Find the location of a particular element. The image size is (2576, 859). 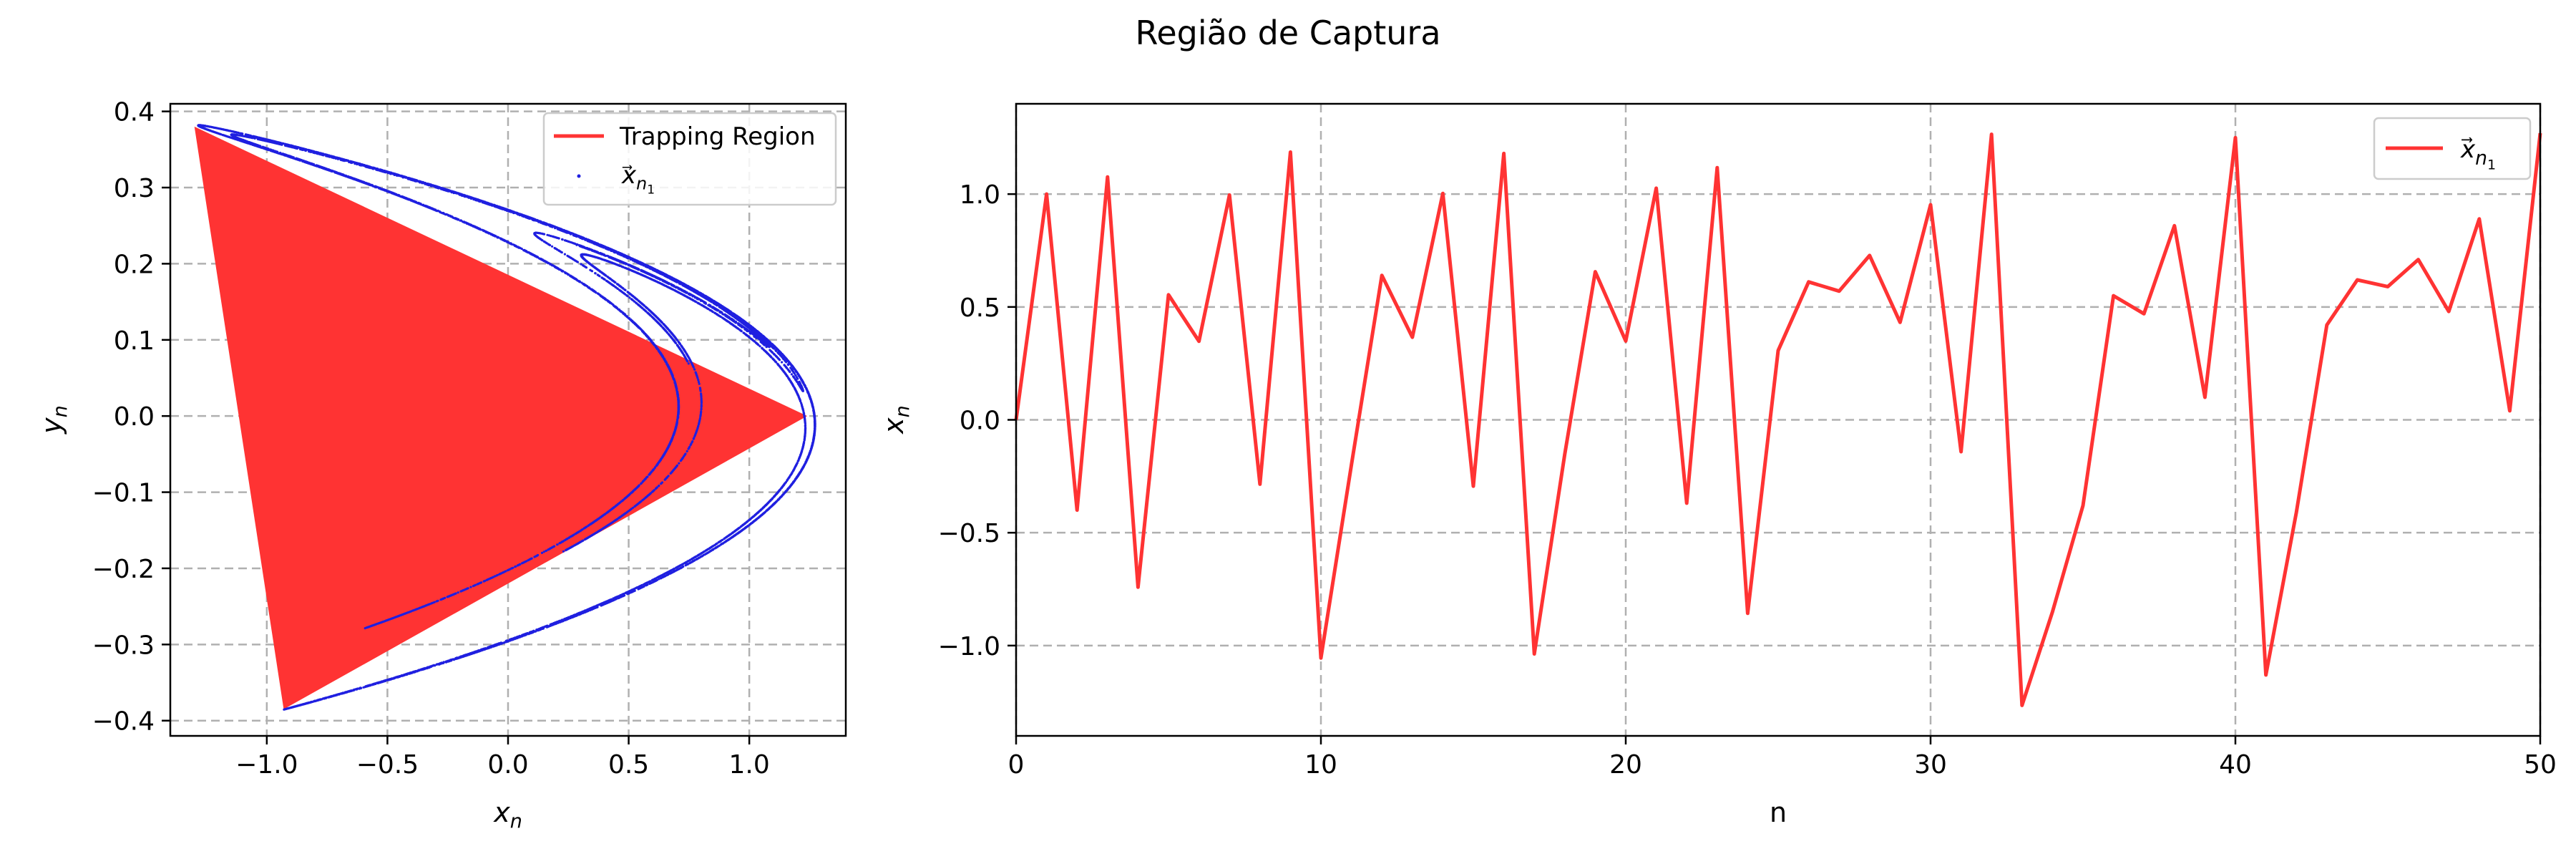

right-x-tick-label: 10 is located at coordinates (1320, 765).